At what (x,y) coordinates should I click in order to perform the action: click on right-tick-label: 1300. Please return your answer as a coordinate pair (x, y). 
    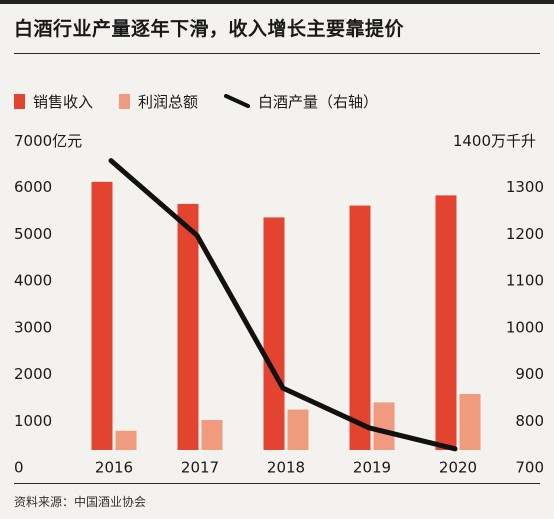
    Looking at the image, I should click on (525, 187).